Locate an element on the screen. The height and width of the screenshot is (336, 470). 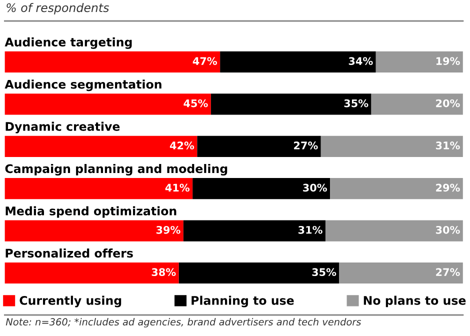
data-label: 29% is located at coordinates (448, 188).